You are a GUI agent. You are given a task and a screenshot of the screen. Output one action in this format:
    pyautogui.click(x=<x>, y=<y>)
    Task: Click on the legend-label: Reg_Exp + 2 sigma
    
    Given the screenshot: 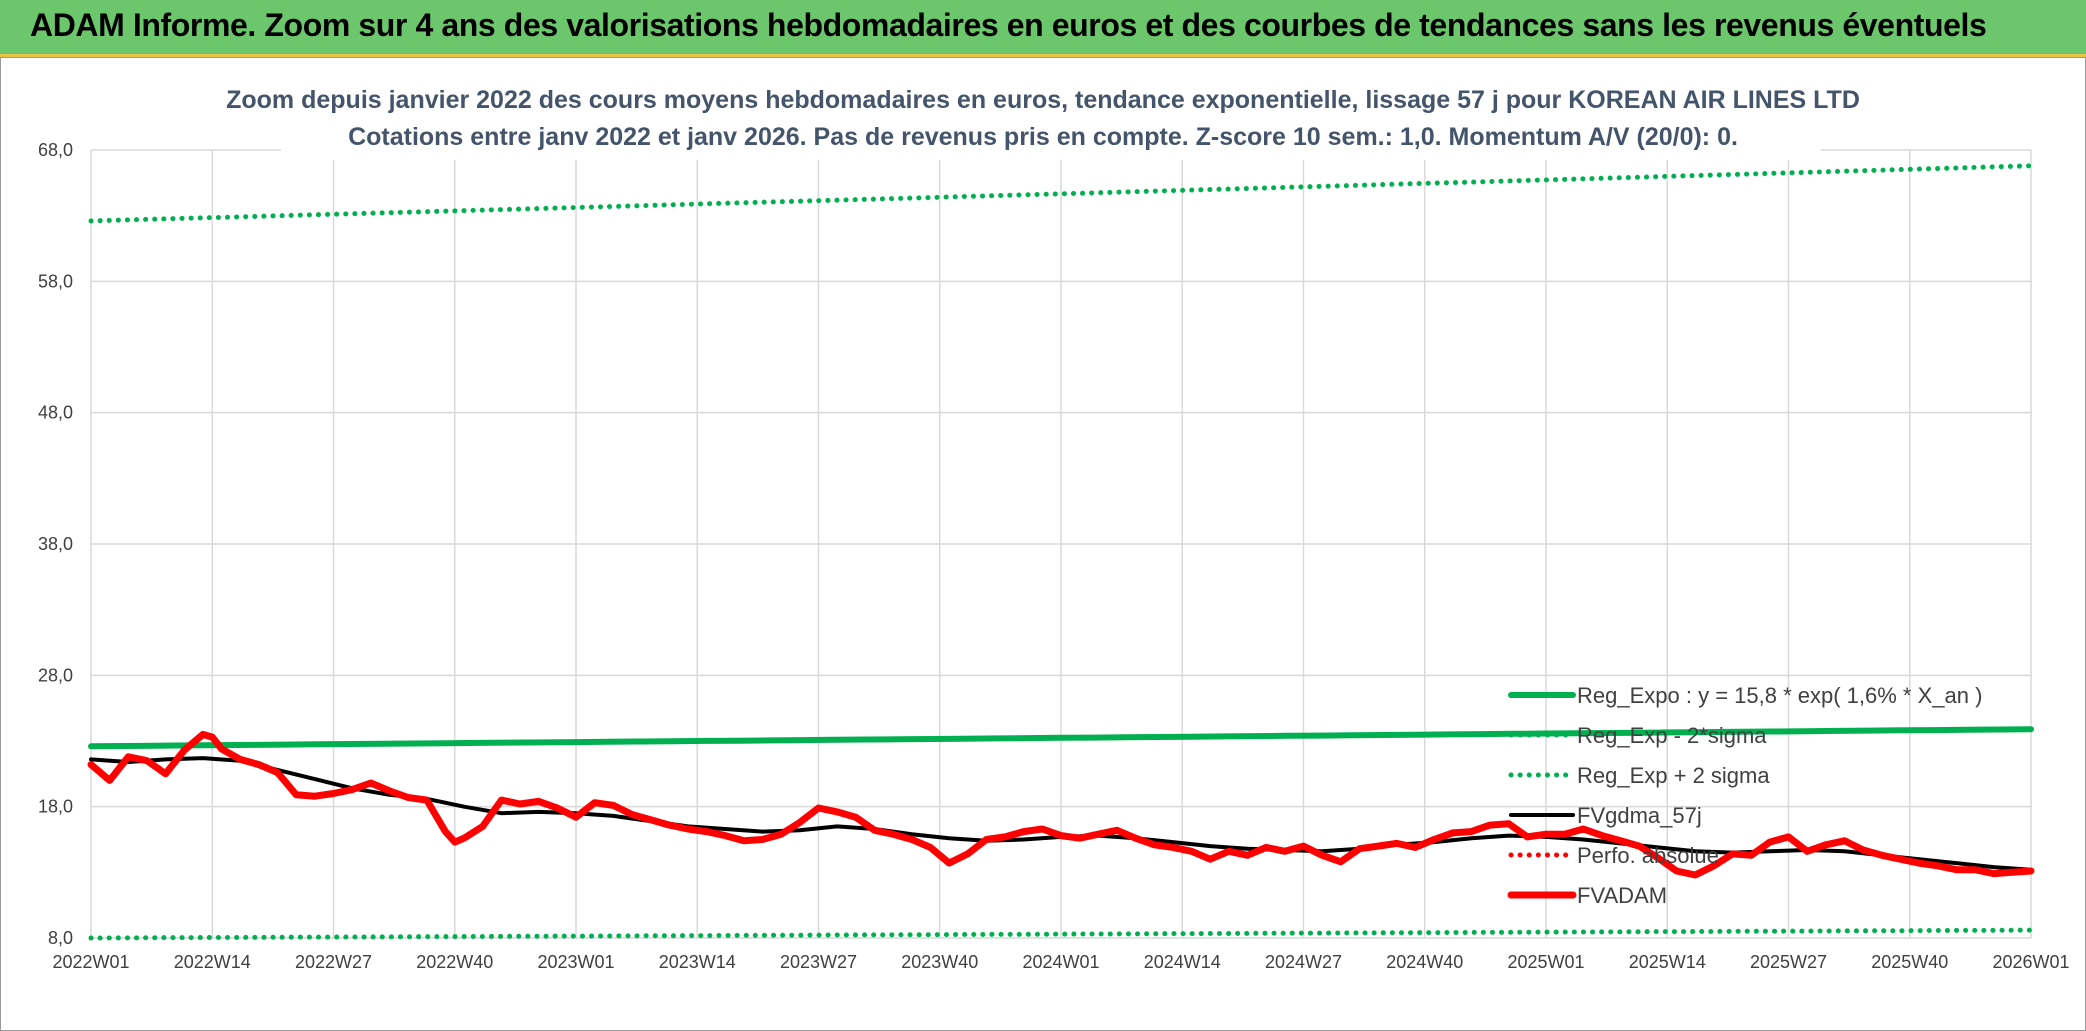 What is the action you would take?
    pyautogui.click(x=1673, y=775)
    